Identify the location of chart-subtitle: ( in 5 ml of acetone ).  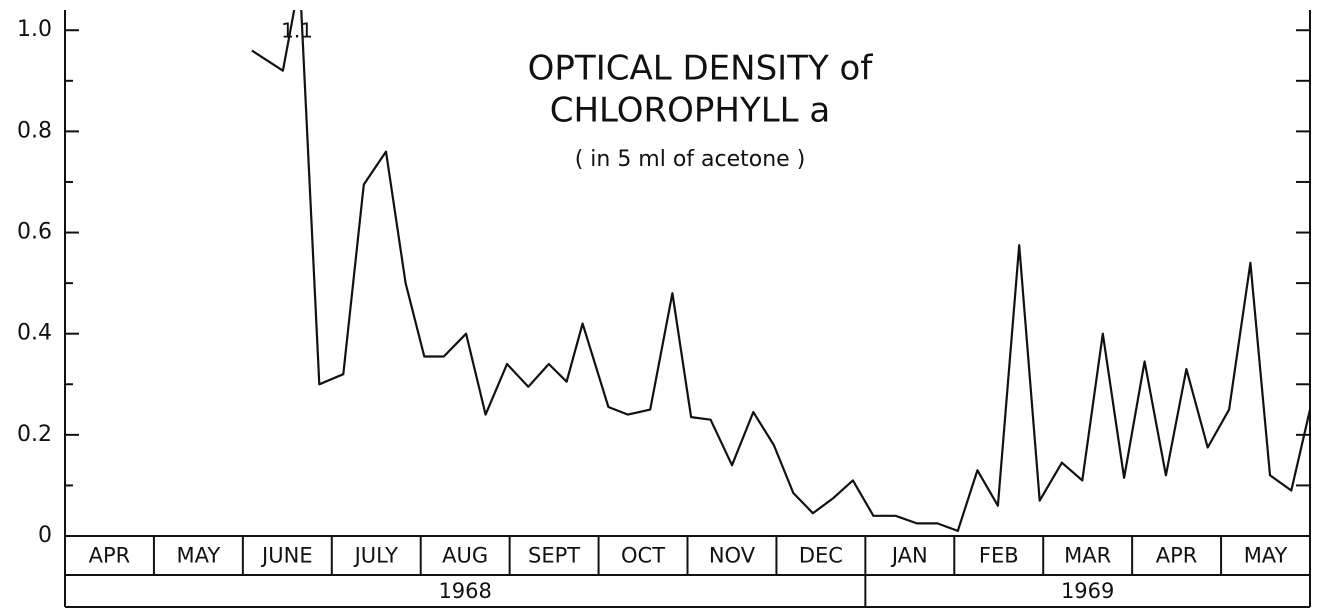
(690, 159).